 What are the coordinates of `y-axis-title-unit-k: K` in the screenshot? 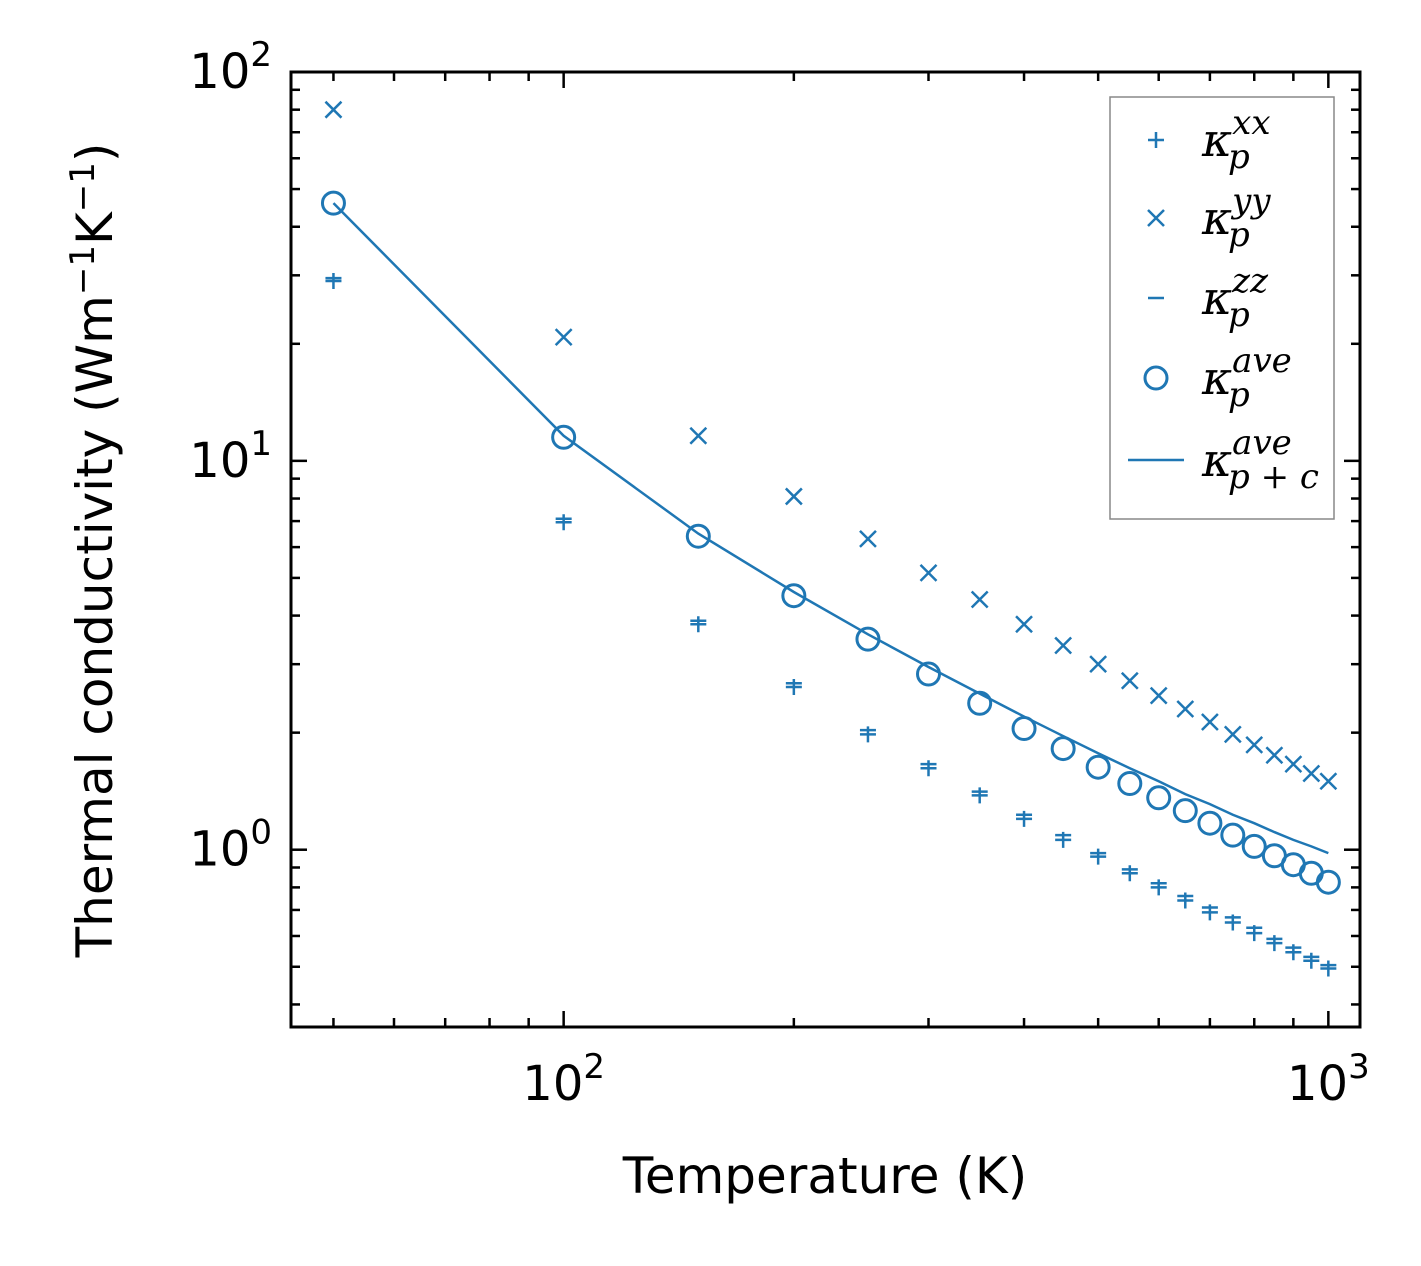 It's located at (95, 228).